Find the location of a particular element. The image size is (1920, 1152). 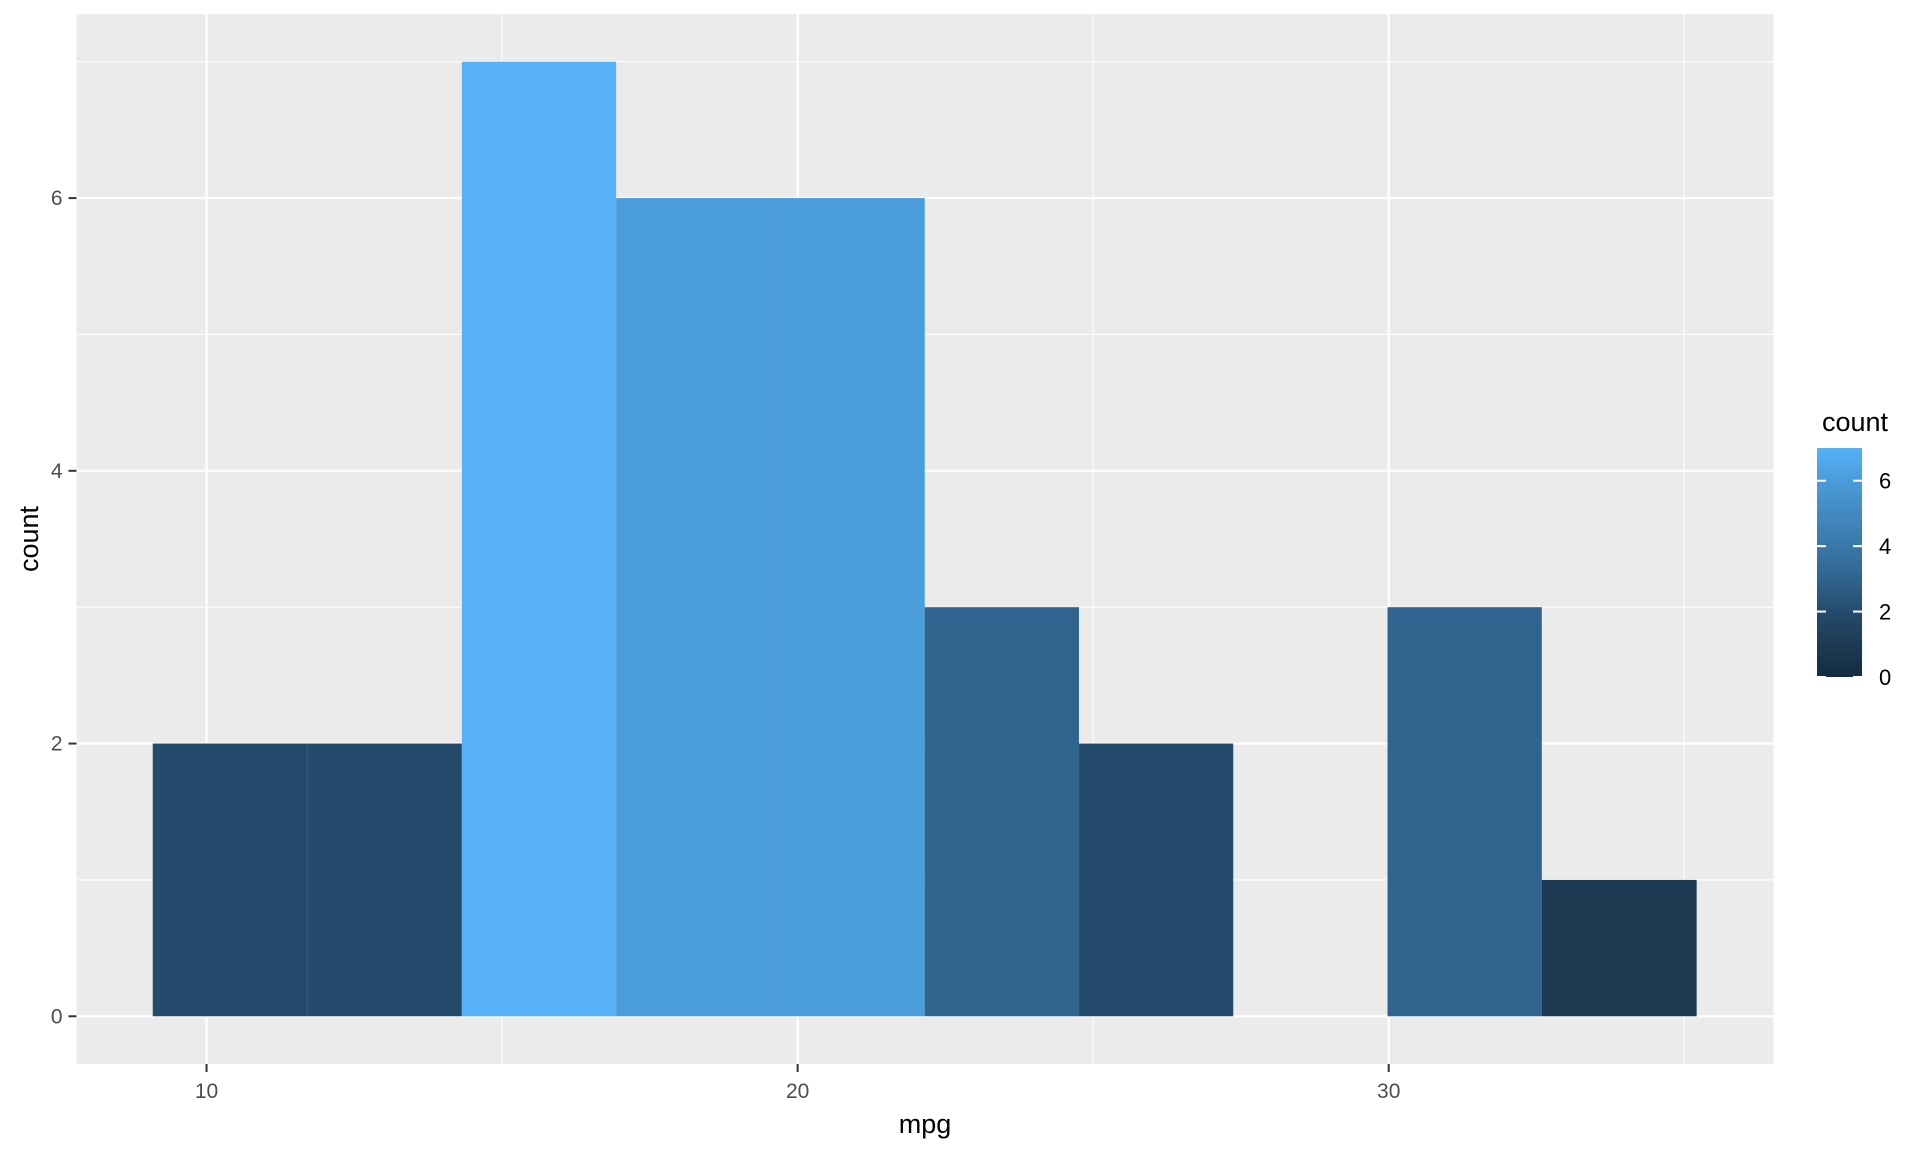

legend-tick-label: 4 is located at coordinates (1885, 546).